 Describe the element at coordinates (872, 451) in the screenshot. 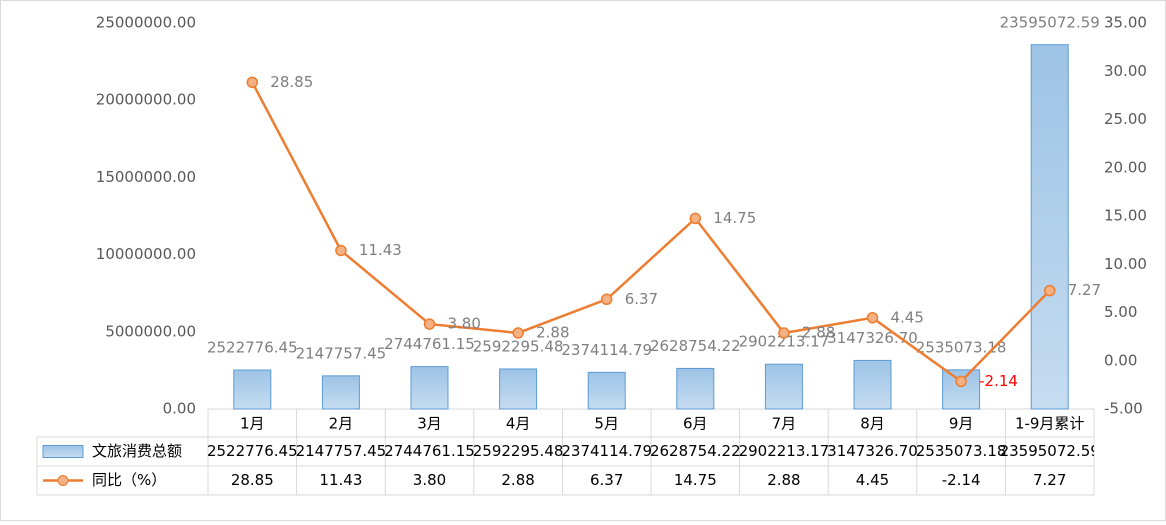

I see `table-cell: 3147326.70` at that location.